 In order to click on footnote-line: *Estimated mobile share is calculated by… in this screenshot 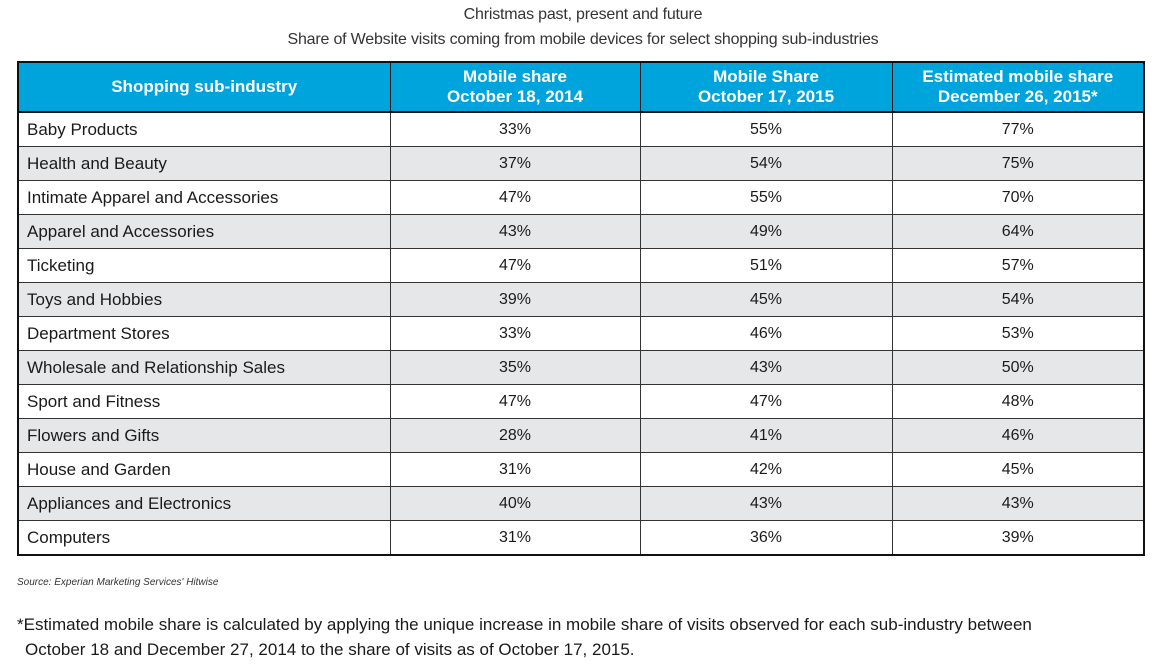, I will do `click(524, 624)`.